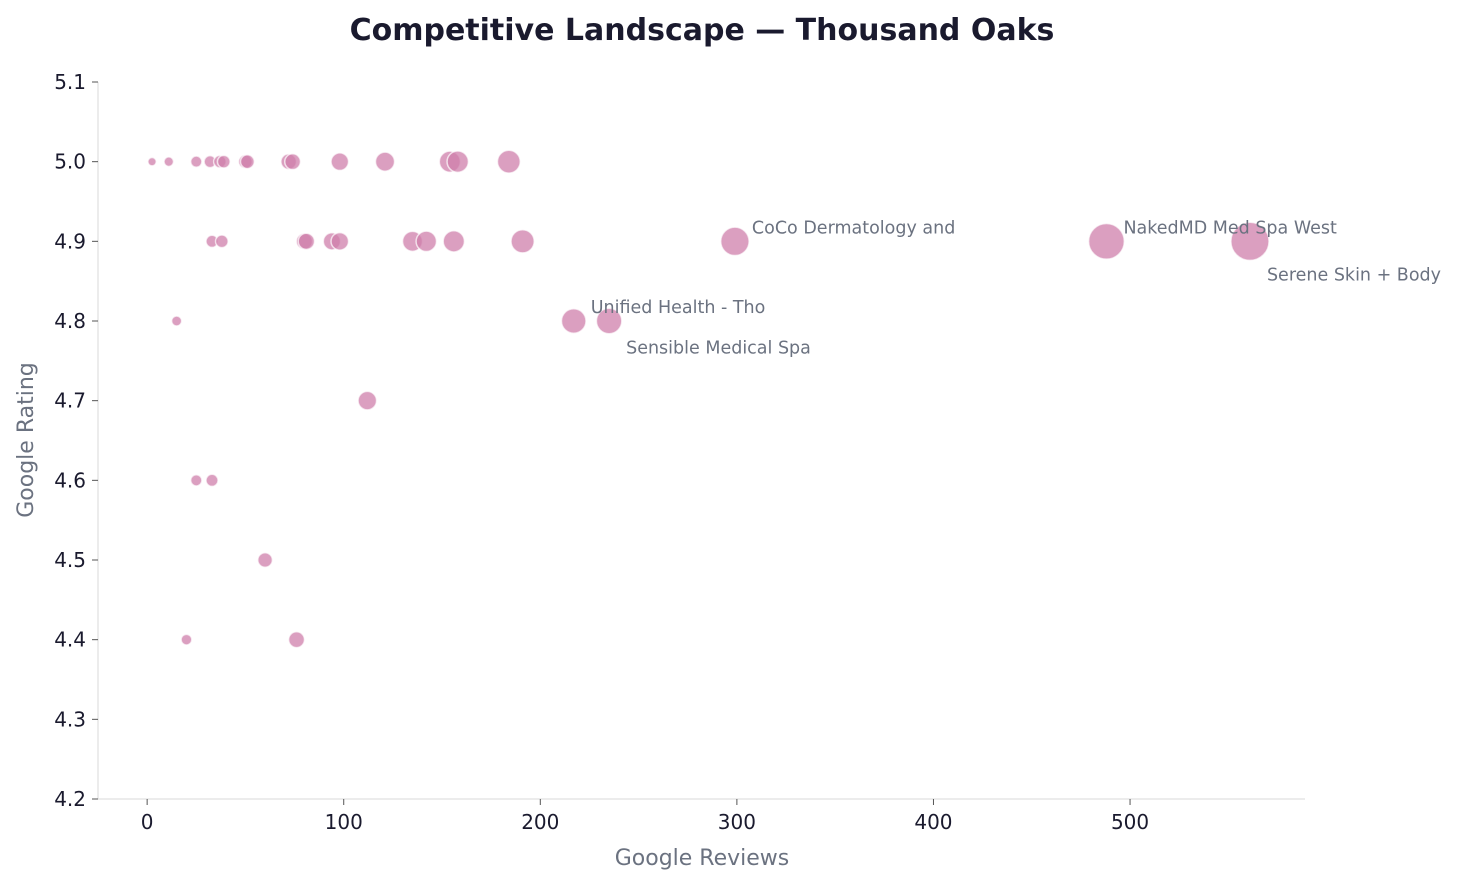 The width and height of the screenshot is (1479, 884). What do you see at coordinates (1354, 275) in the screenshot?
I see `point-annotation: Serene Skin + Body` at bounding box center [1354, 275].